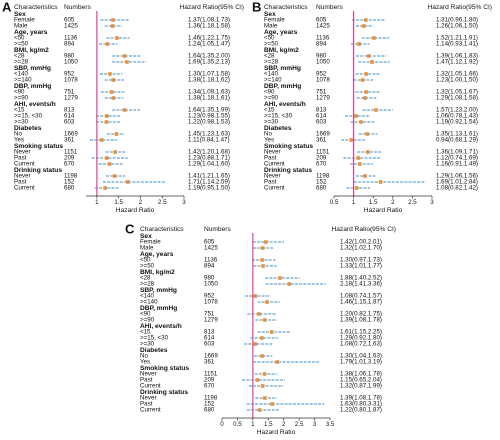 This screenshot has width=500, height=440. What do you see at coordinates (361, 386) in the screenshot?
I see `hr-label: 1.32(0.87,1.99)` at bounding box center [361, 386].